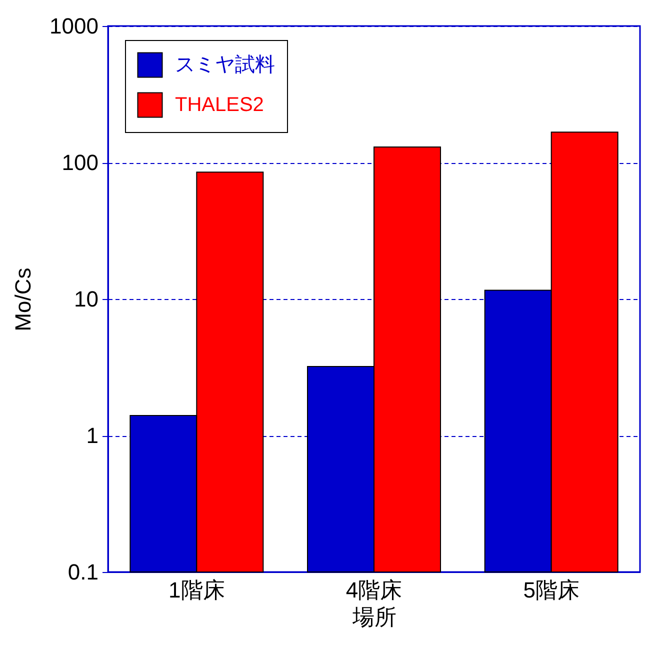 The image size is (652, 646). I want to click on y-tick-label: 1, so click(92, 435).